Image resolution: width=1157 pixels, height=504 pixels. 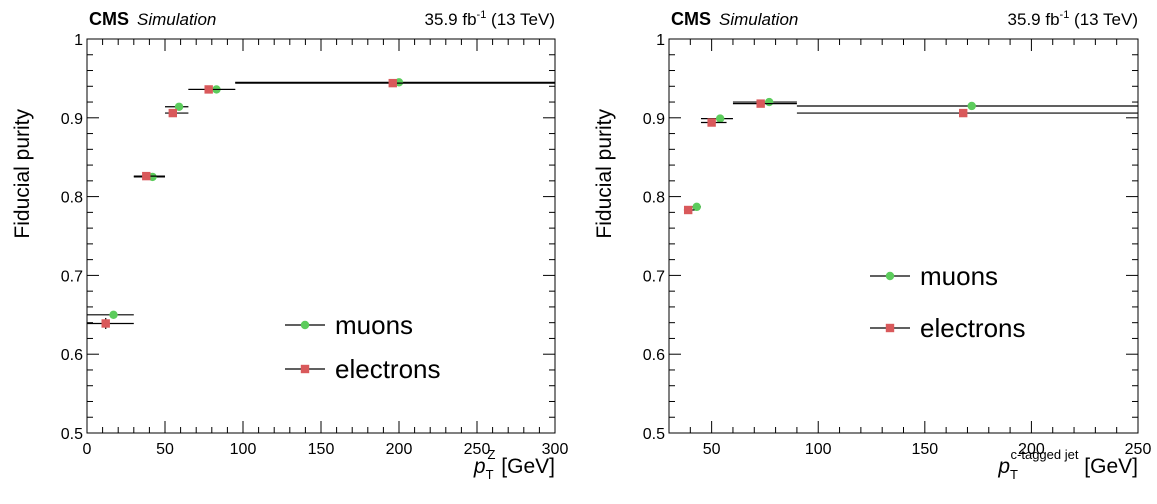 I want to click on x-axis-label-sup: Z, so click(x=492, y=454).